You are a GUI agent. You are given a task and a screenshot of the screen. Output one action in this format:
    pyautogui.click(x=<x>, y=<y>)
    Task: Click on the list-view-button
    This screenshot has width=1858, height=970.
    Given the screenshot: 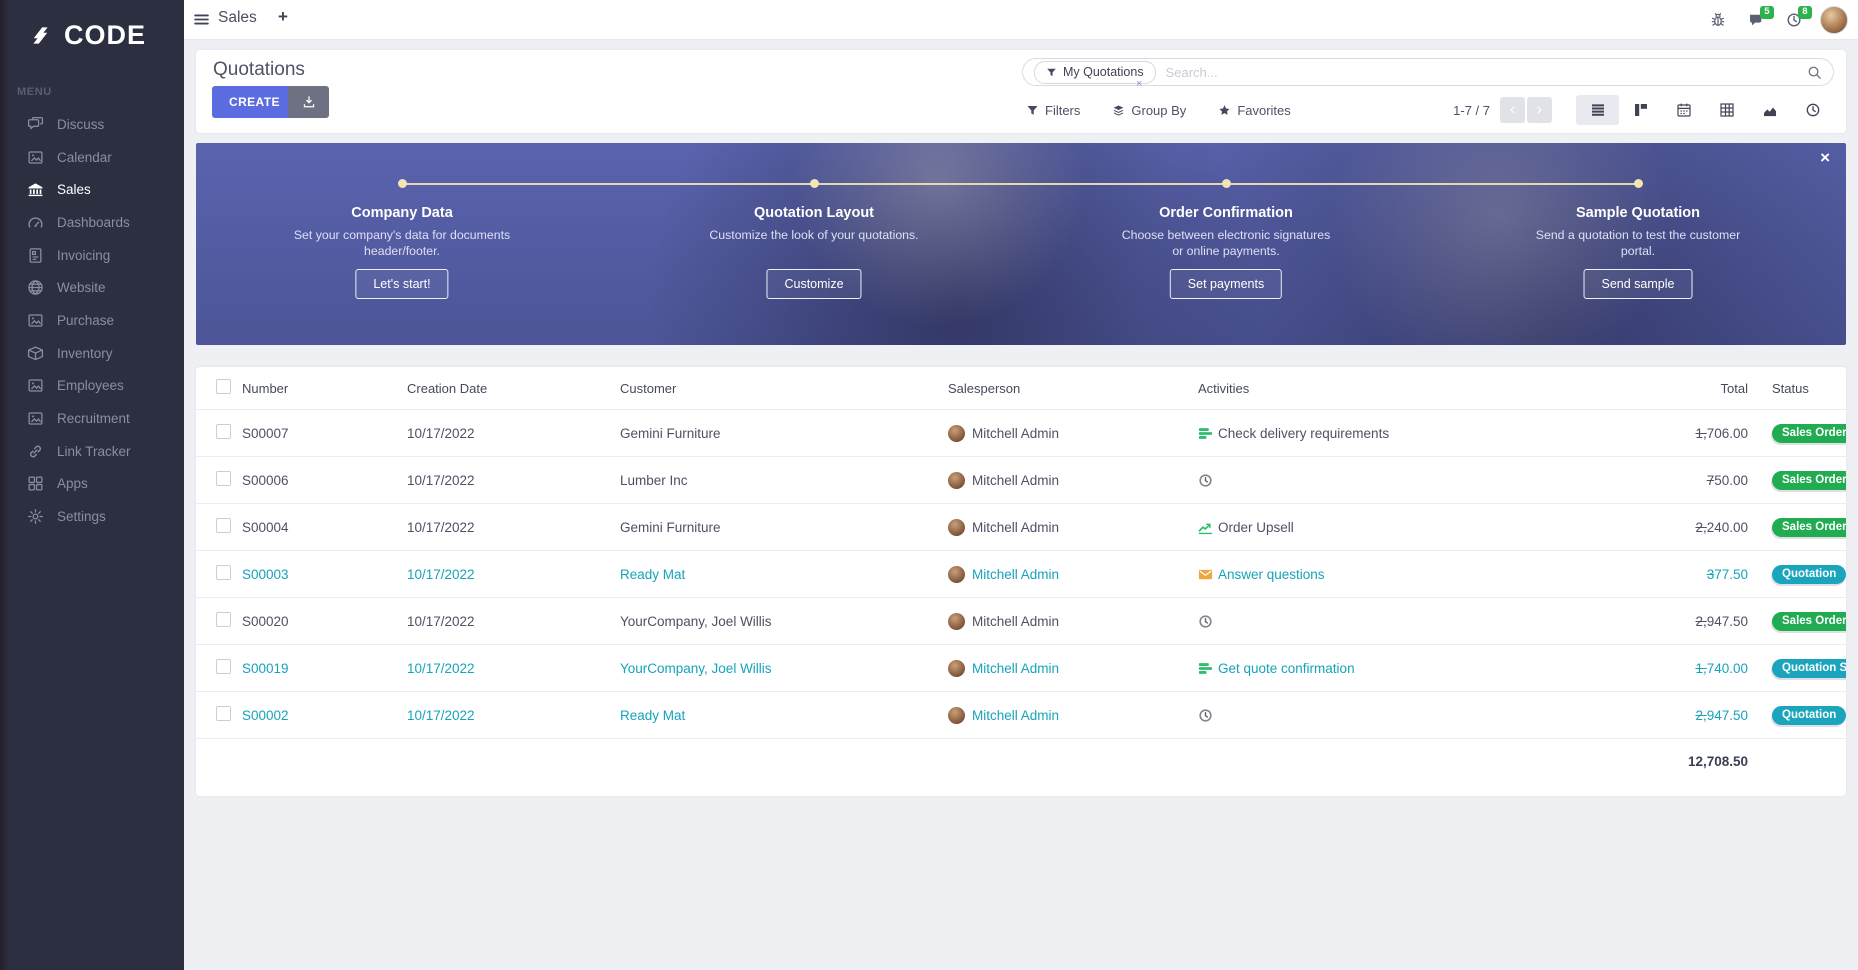 What is the action you would take?
    pyautogui.click(x=1597, y=110)
    